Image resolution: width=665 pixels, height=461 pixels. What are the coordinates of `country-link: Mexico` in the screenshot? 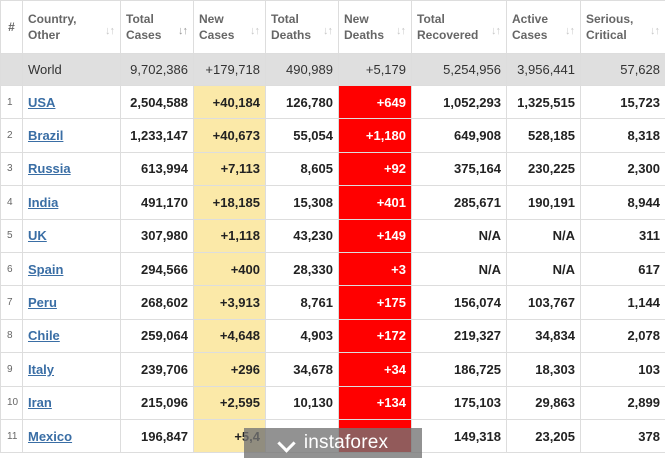 It's located at (50, 436).